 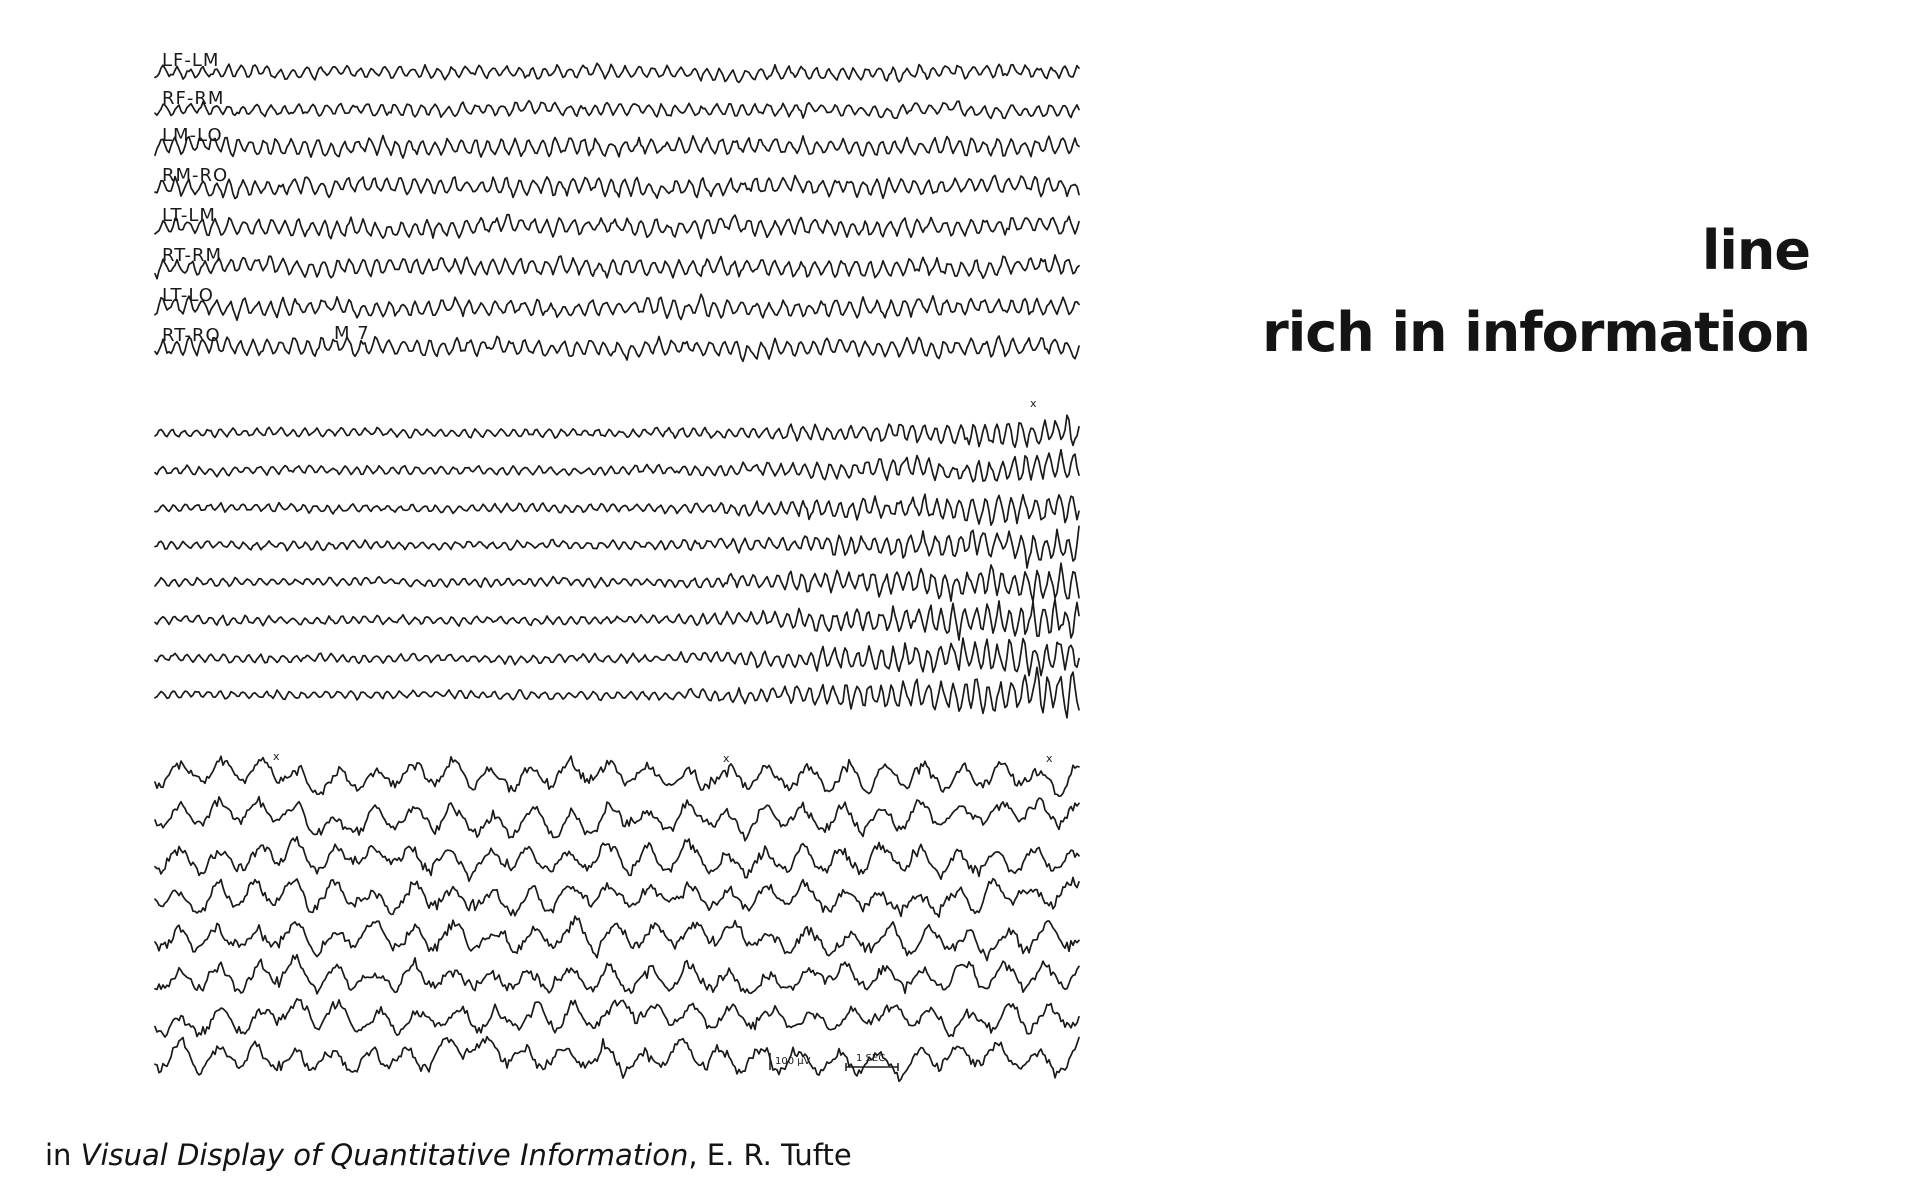 What do you see at coordinates (872, 1058) in the screenshot?
I see `time-scale-label: 1 SEC.` at bounding box center [872, 1058].